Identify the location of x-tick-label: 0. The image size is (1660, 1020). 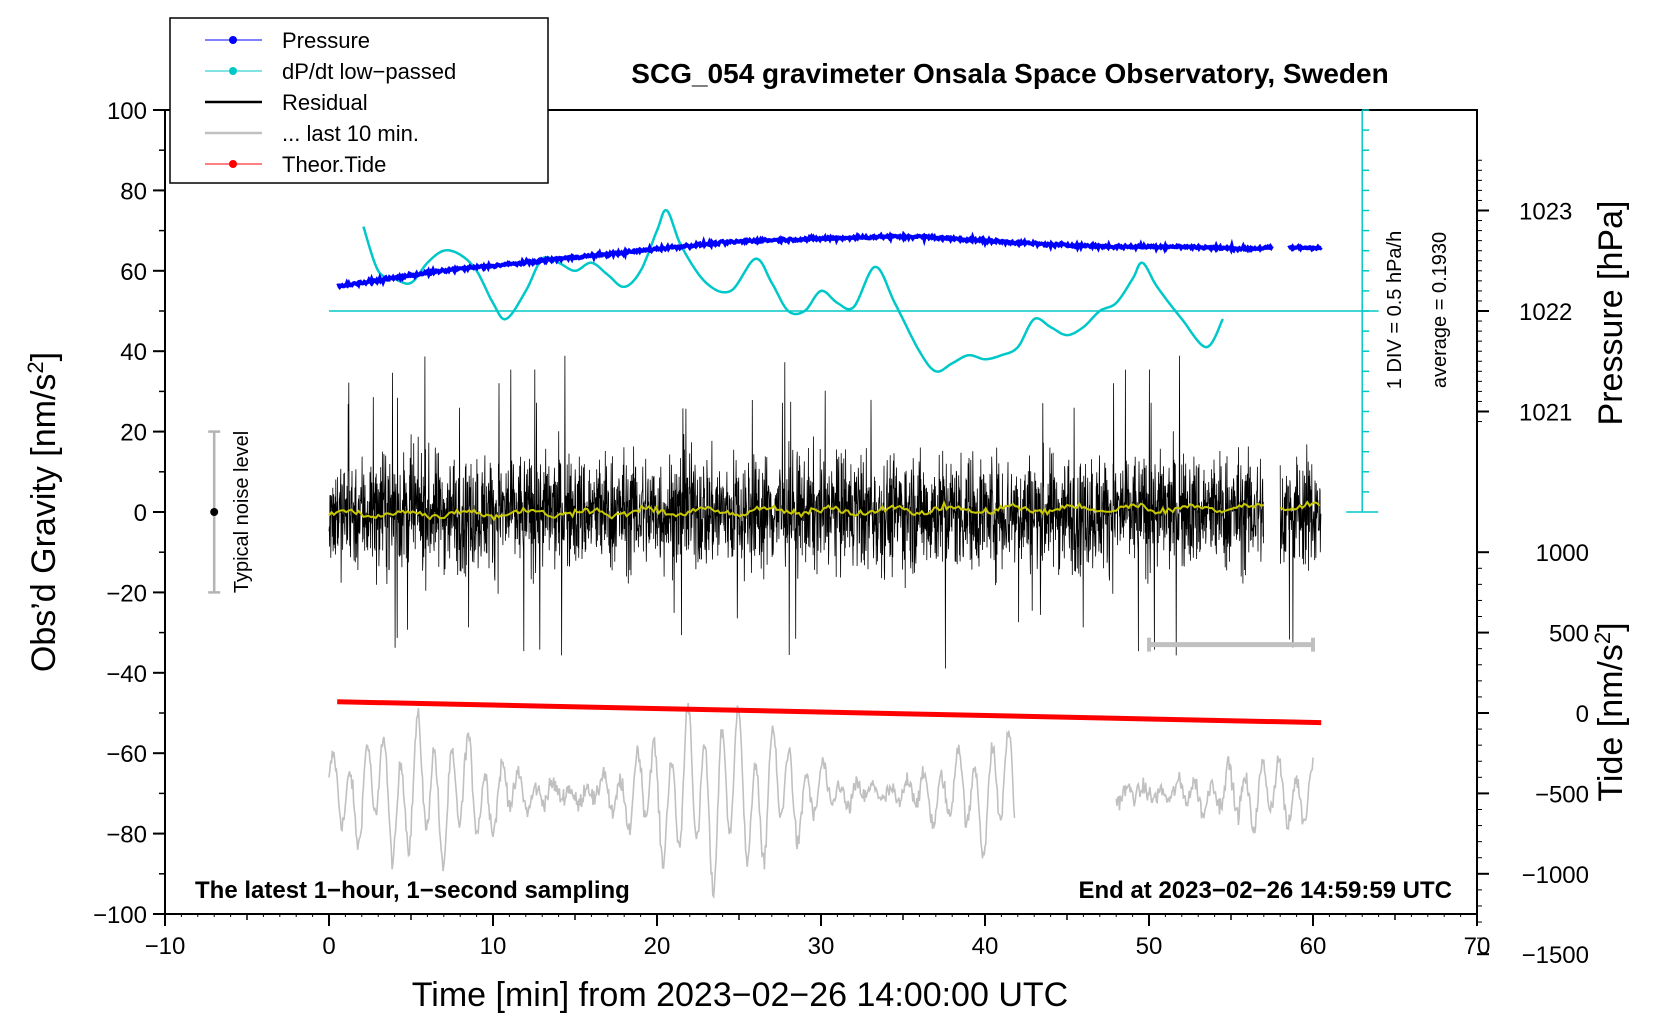
(328, 946).